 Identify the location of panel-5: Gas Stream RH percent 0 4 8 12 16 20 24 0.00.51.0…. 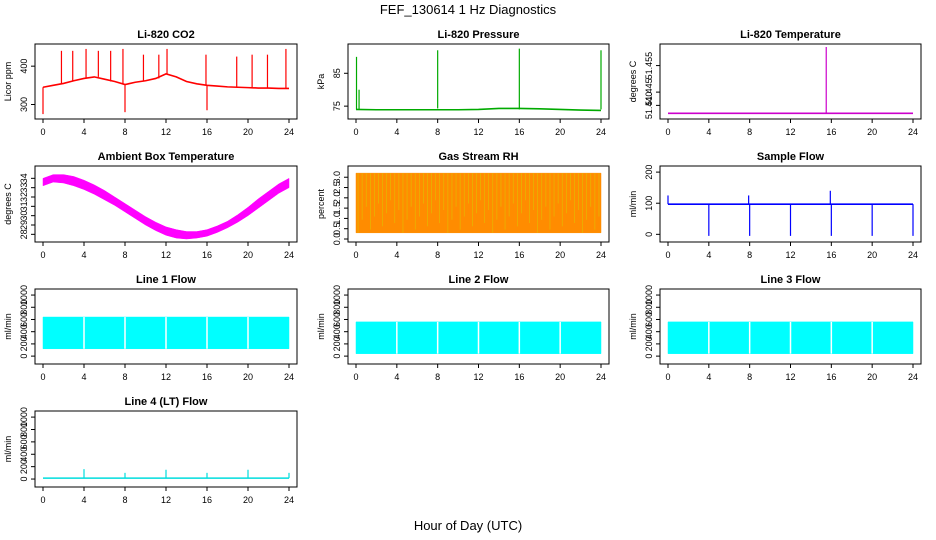
(463, 205).